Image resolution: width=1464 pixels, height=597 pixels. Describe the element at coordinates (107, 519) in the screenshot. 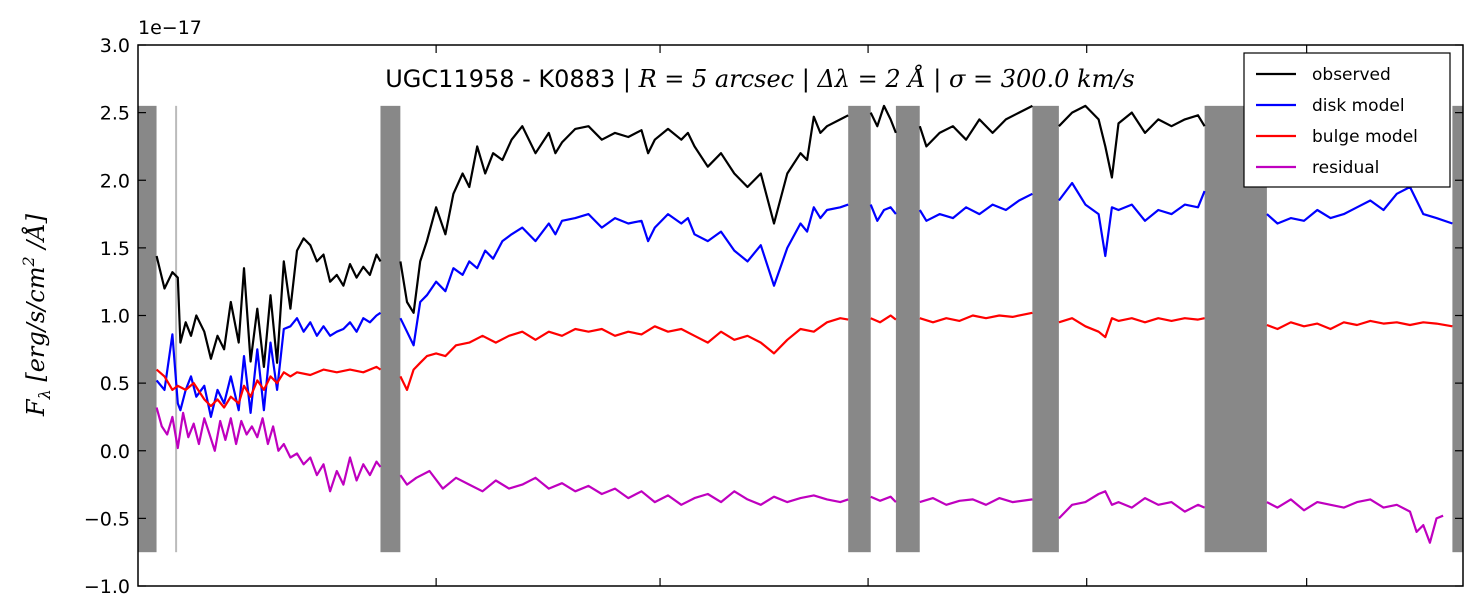

I see `y-tick-label: −0.5` at that location.